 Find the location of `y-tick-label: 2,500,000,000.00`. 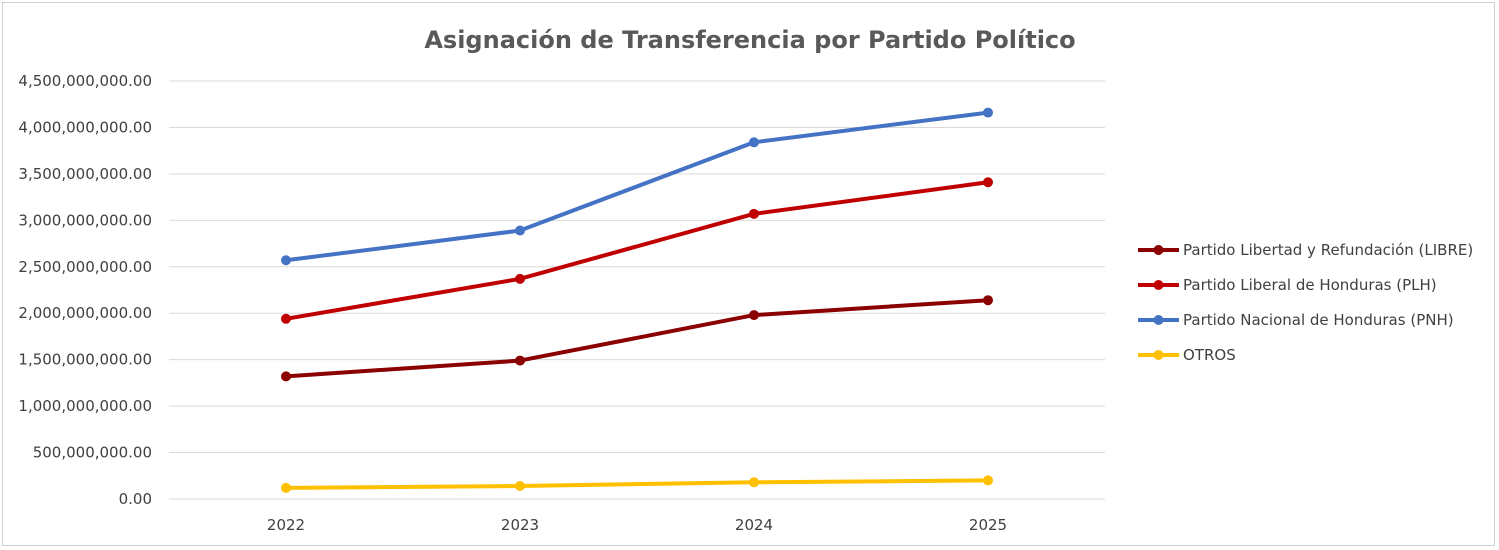

y-tick-label: 2,500,000,000.00 is located at coordinates (85, 267).